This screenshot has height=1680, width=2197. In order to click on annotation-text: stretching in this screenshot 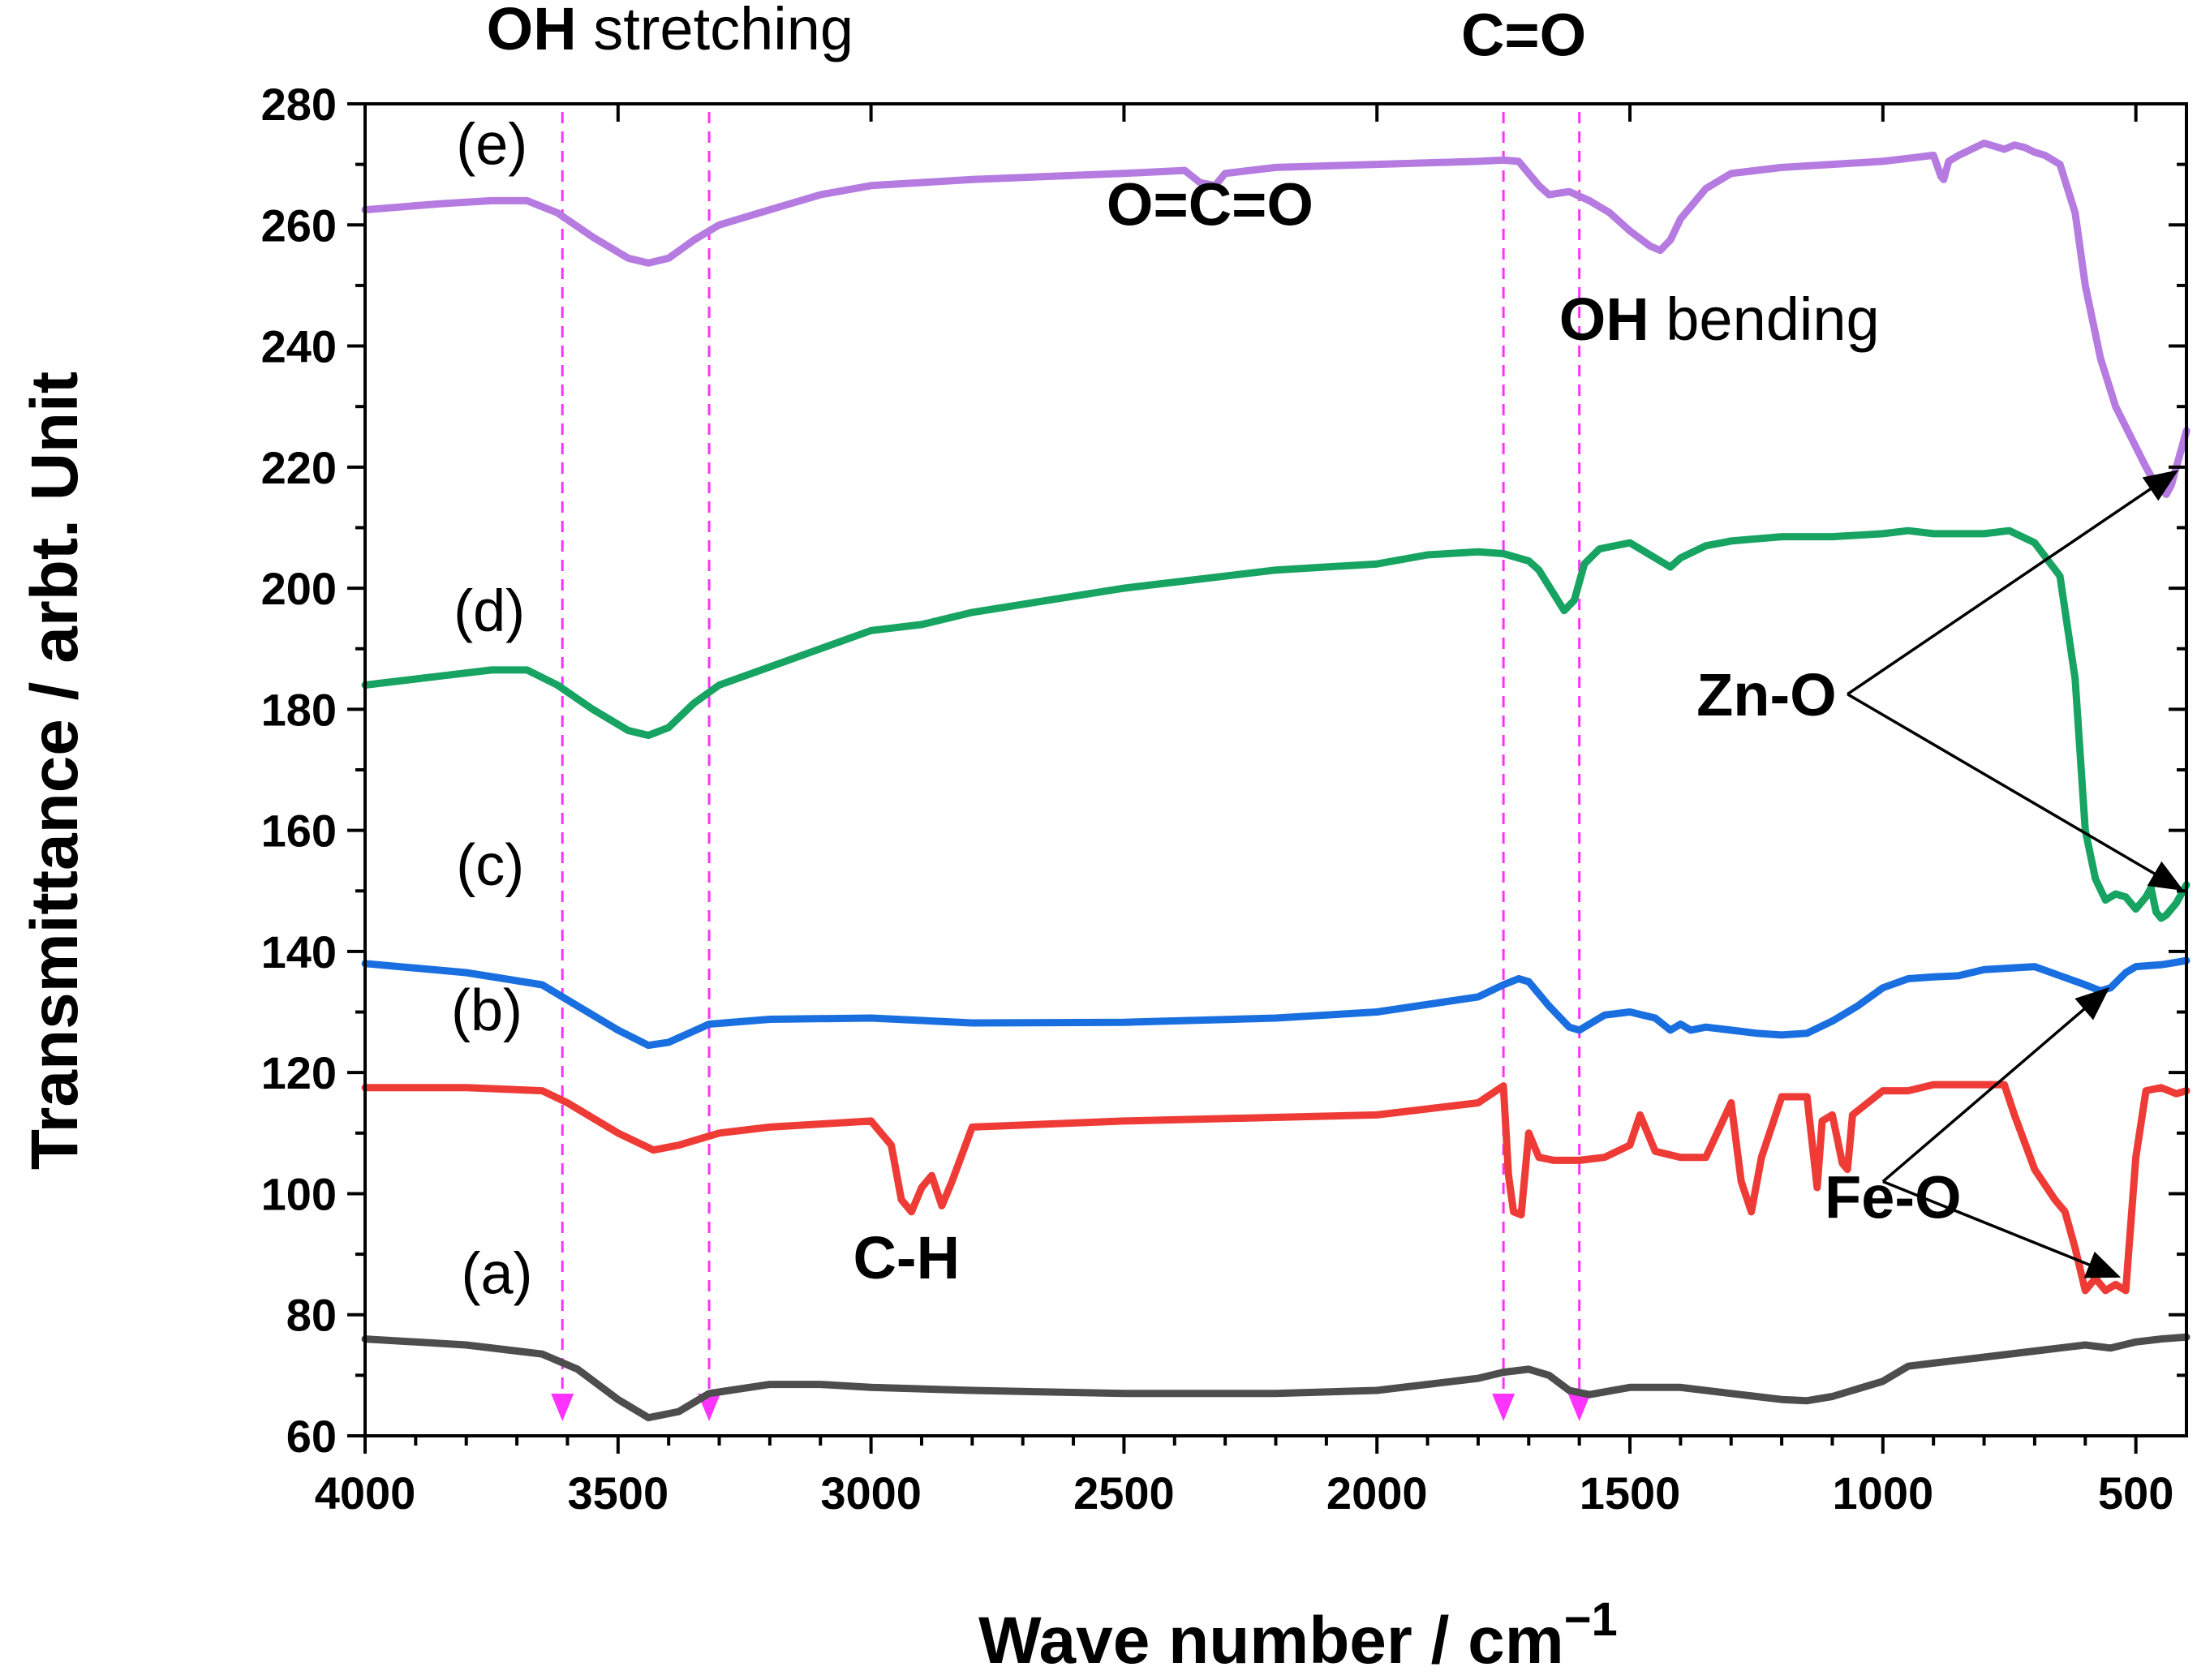, I will do `click(715, 31)`.